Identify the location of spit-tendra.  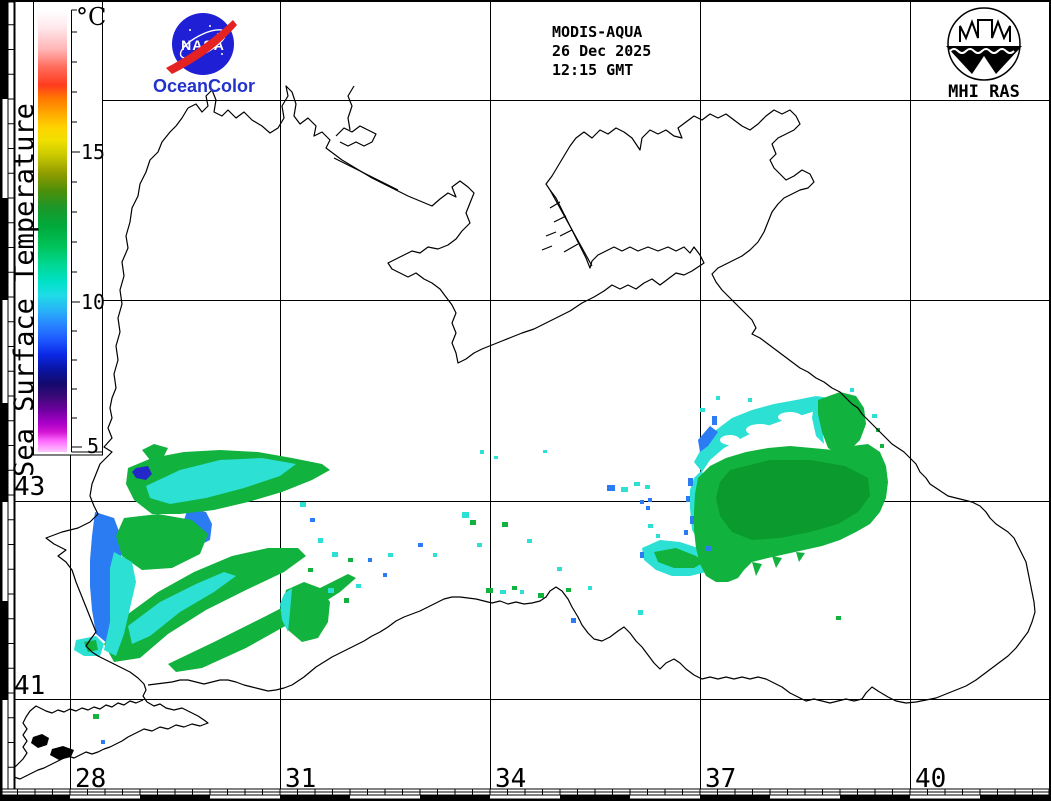
(366, 174).